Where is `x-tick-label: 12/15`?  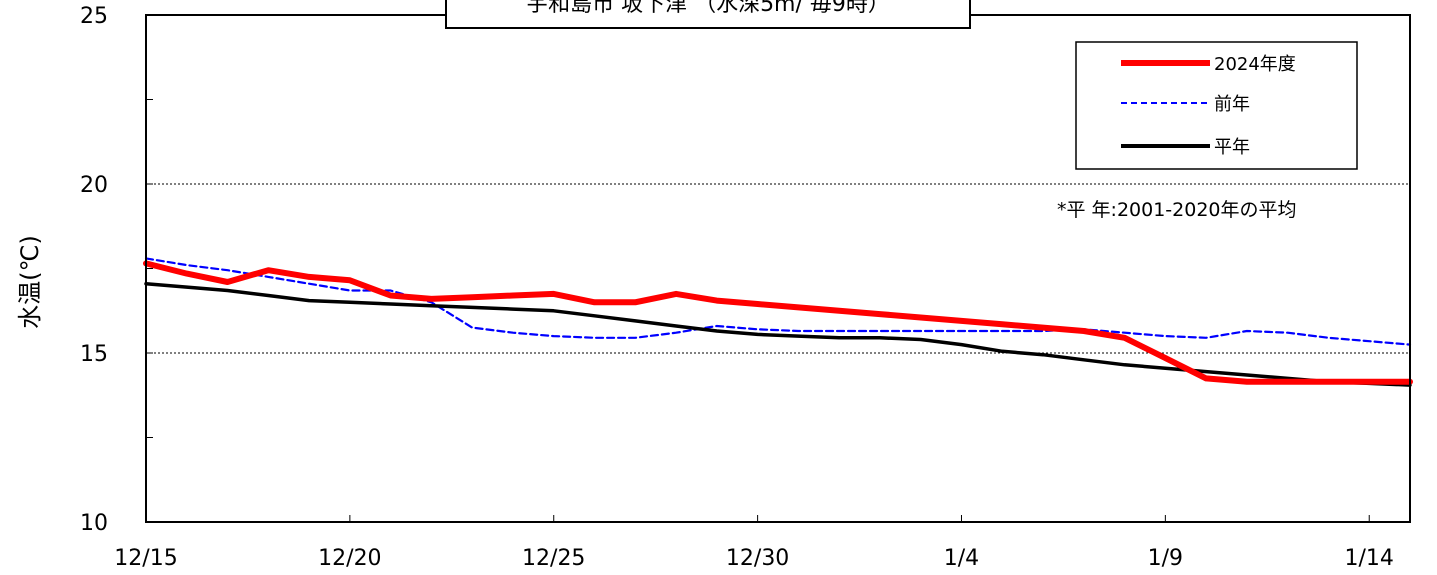 x-tick-label: 12/15 is located at coordinates (145, 558).